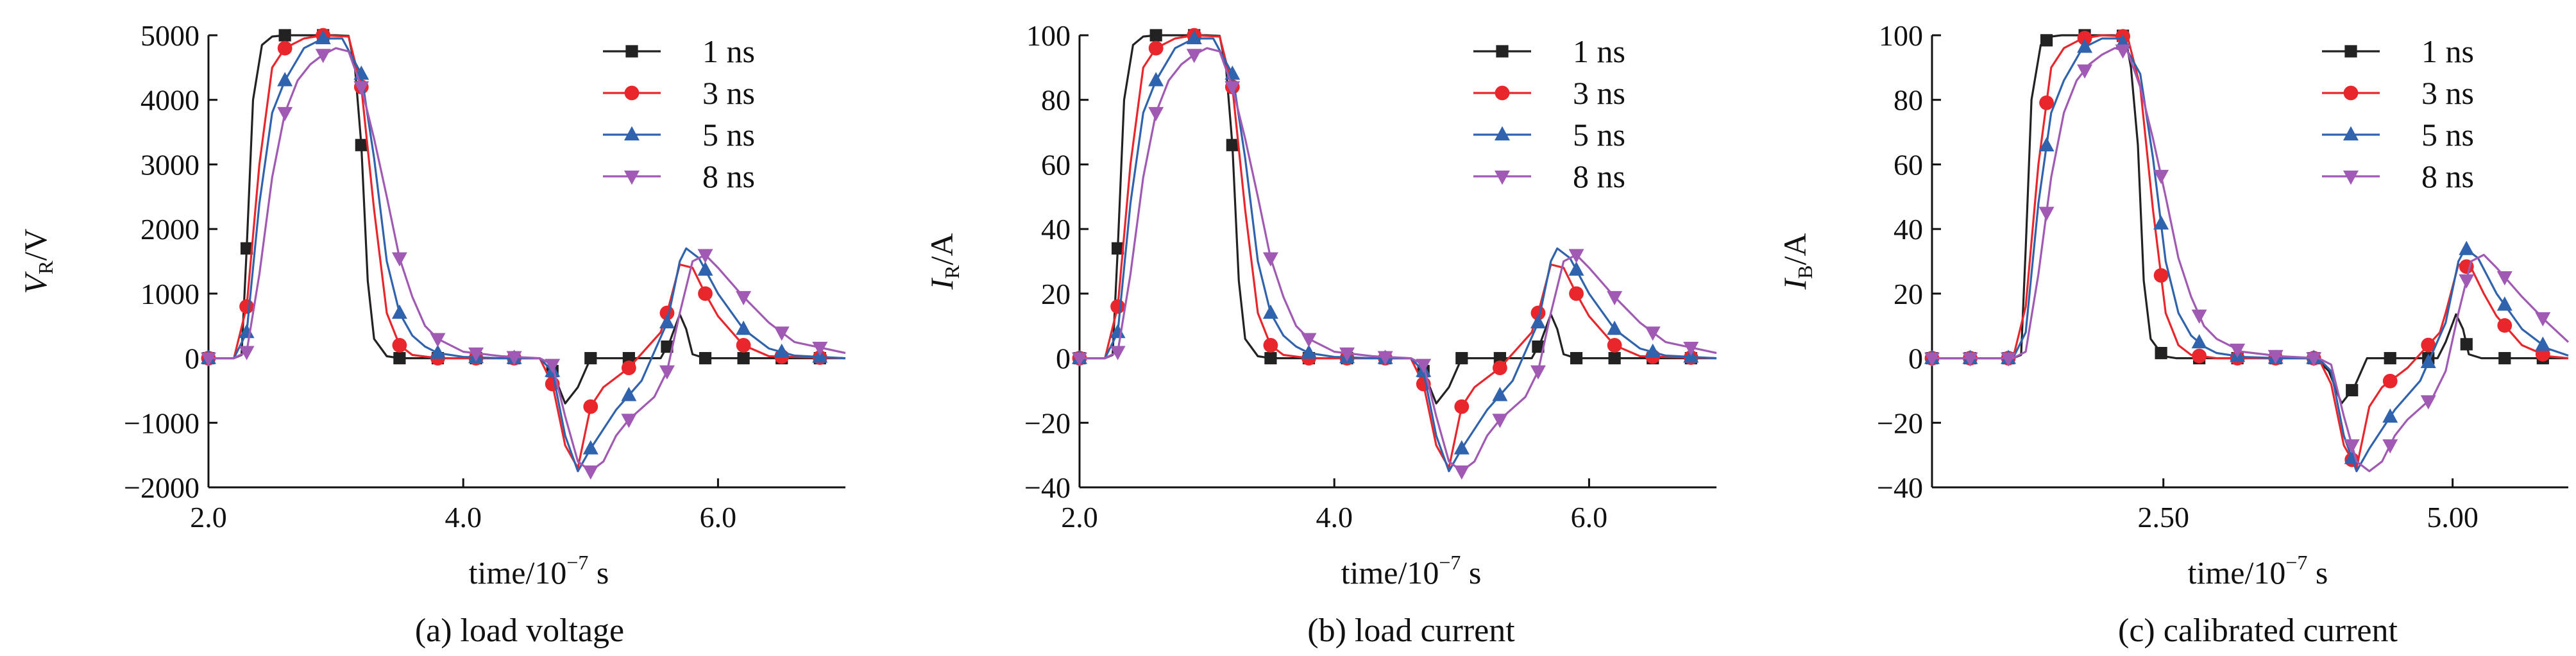  Describe the element at coordinates (169, 229) in the screenshot. I see `y-tick-label: 2000` at that location.